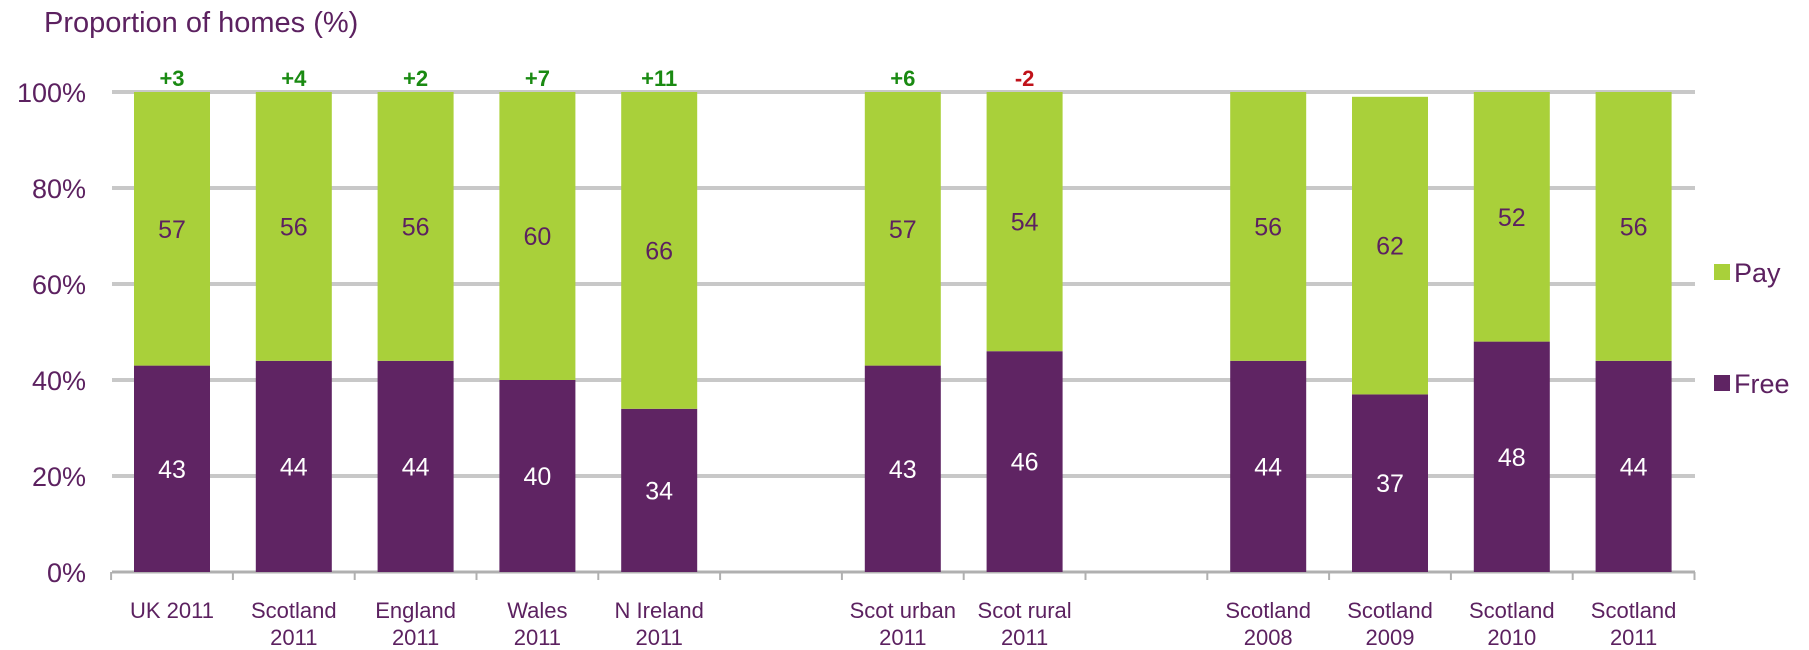 The image size is (1809, 650). I want to click on x-tick-label: UK 2011, so click(172, 610).